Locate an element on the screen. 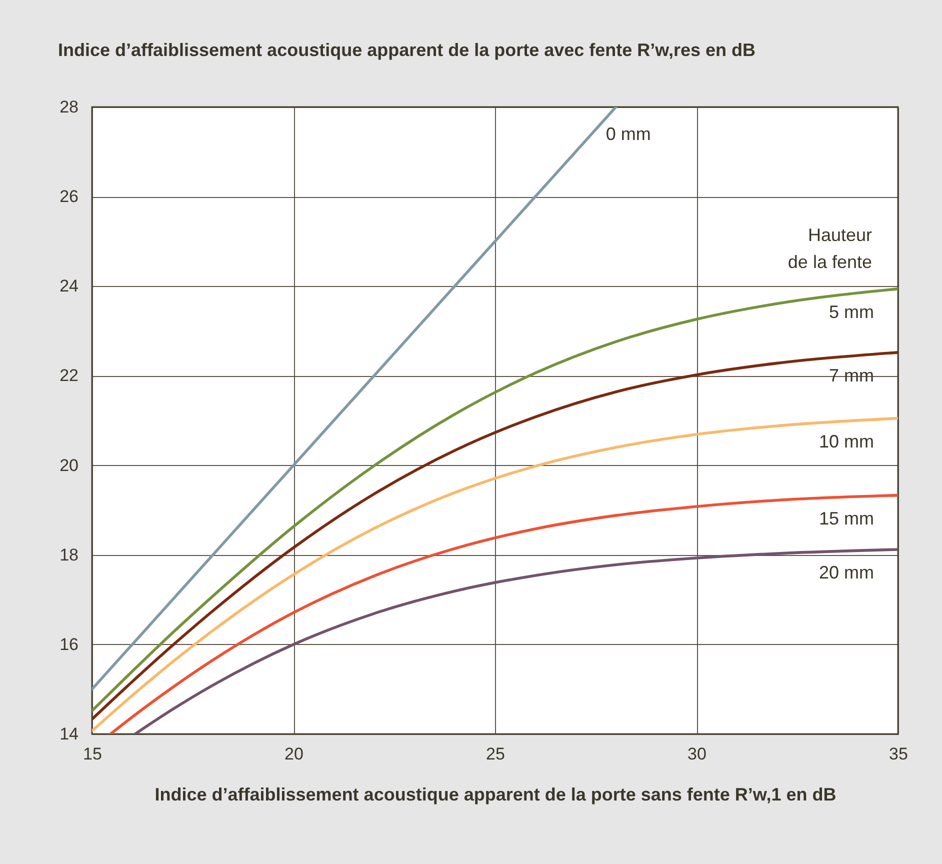 The width and height of the screenshot is (942, 864). chart-title: Indice d’affaiblissement acoustique apparent de la porte avec fente R’w,res en dB is located at coordinates (407, 50).